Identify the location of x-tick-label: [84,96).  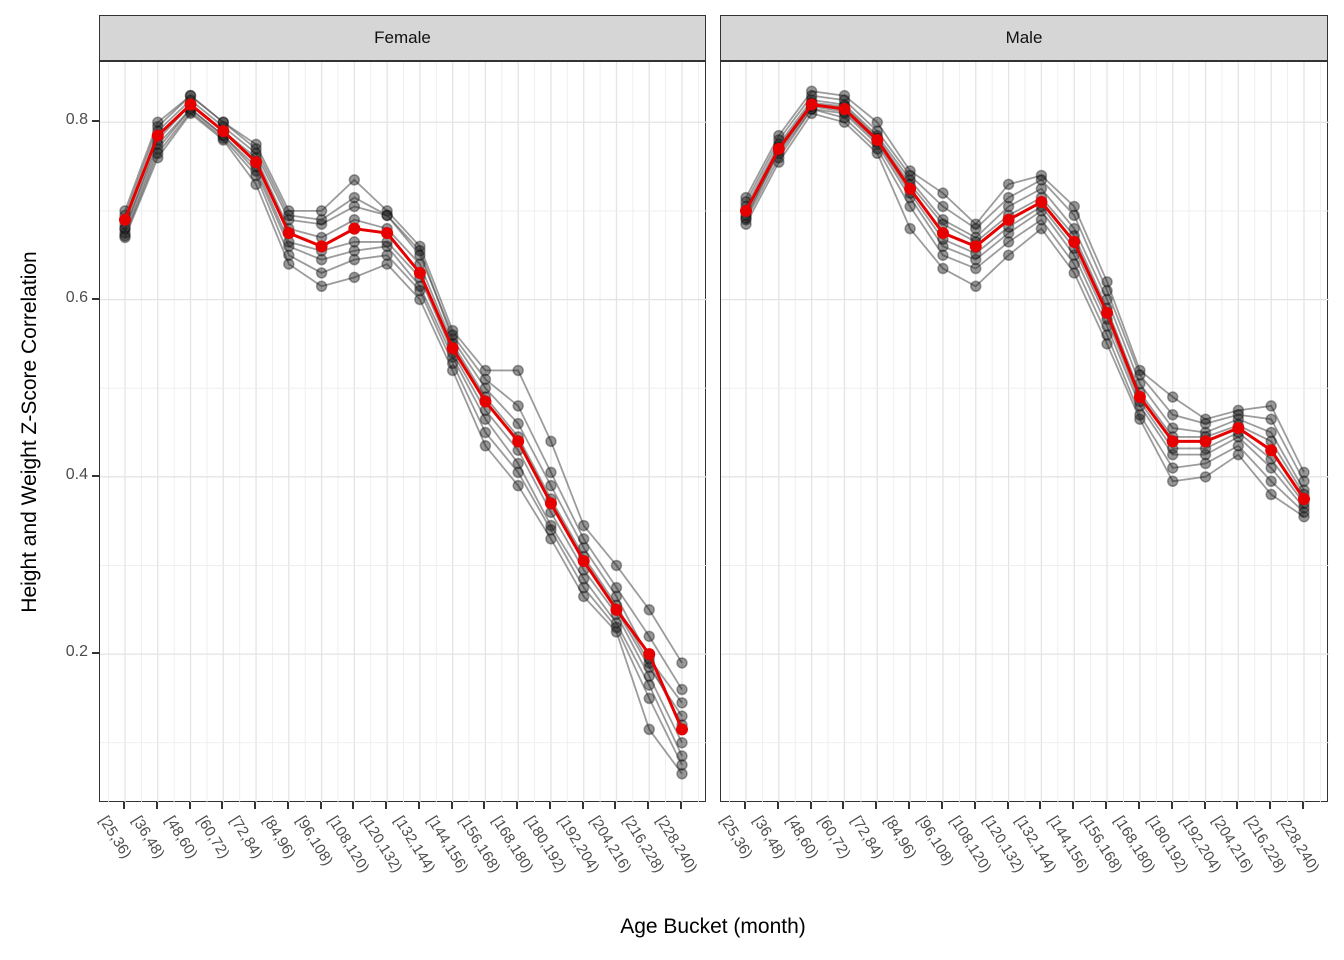
(279, 837).